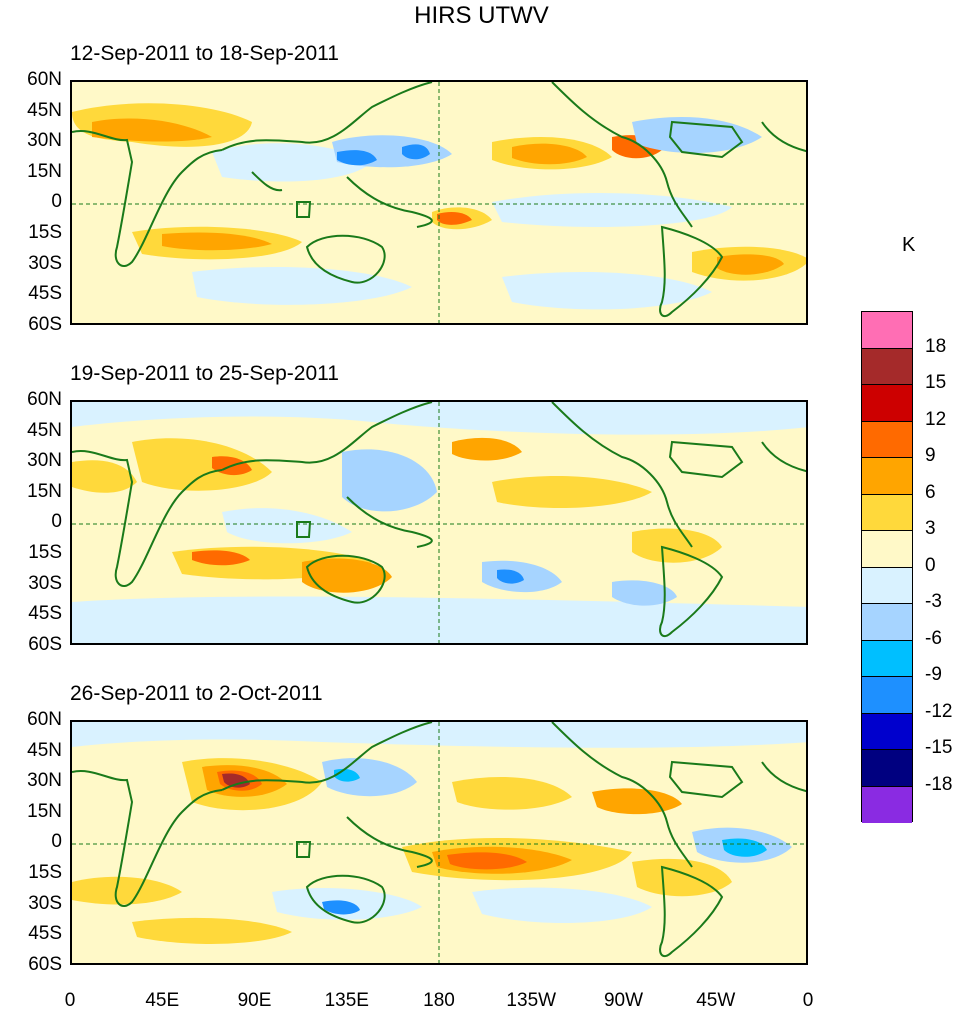 The image size is (963, 1013). I want to click on colorbar-label: -15, so click(939, 747).